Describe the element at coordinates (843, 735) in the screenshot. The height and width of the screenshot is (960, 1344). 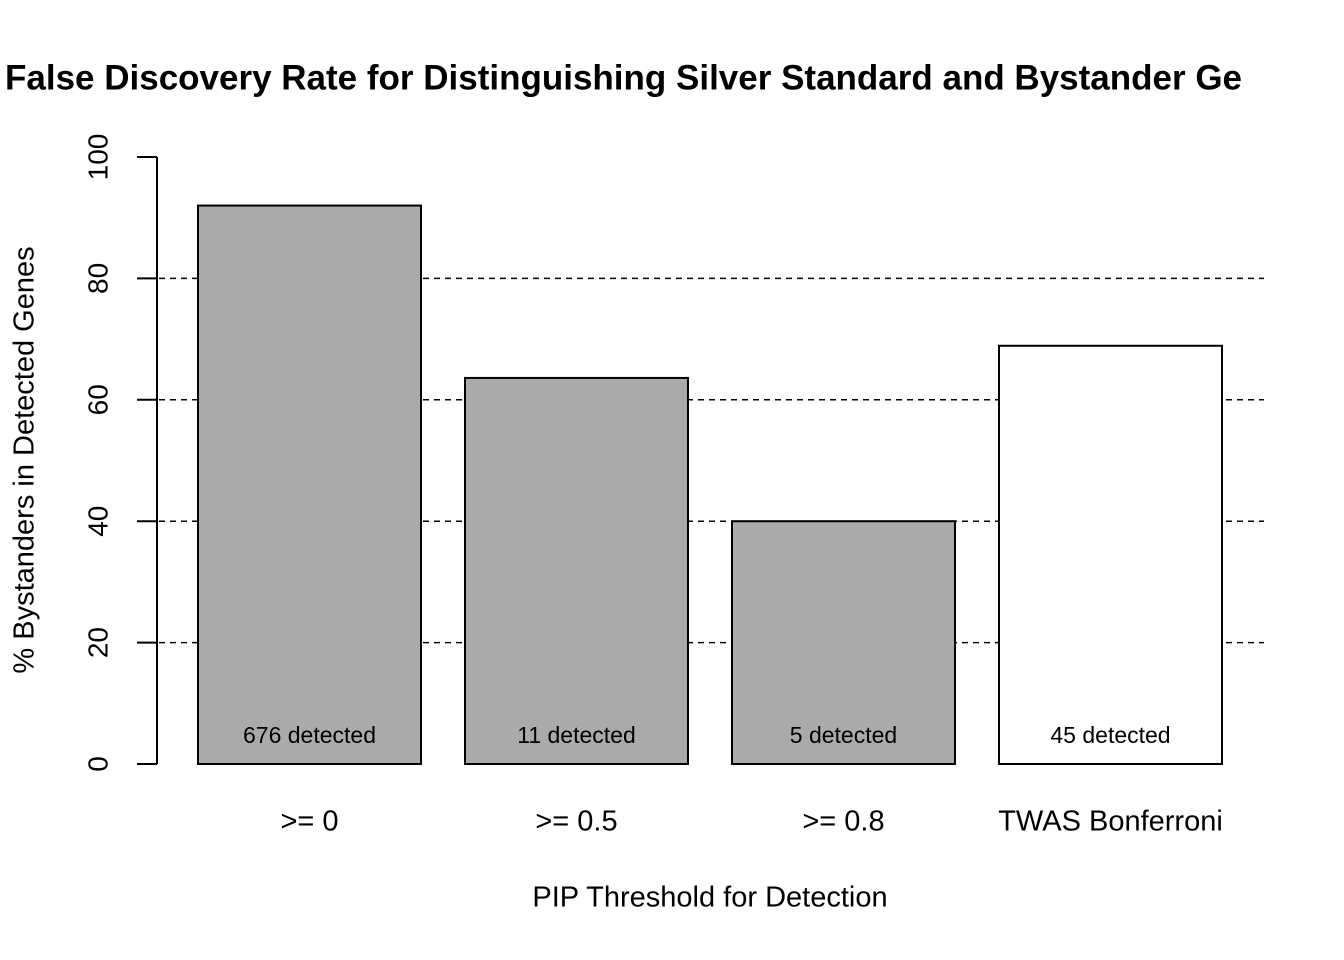
I see `bar-annotation: 5 detected` at that location.